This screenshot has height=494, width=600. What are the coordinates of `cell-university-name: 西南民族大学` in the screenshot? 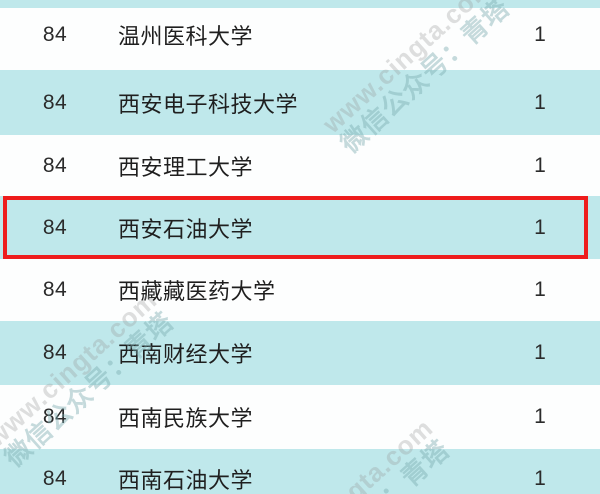 It's located at (186, 418).